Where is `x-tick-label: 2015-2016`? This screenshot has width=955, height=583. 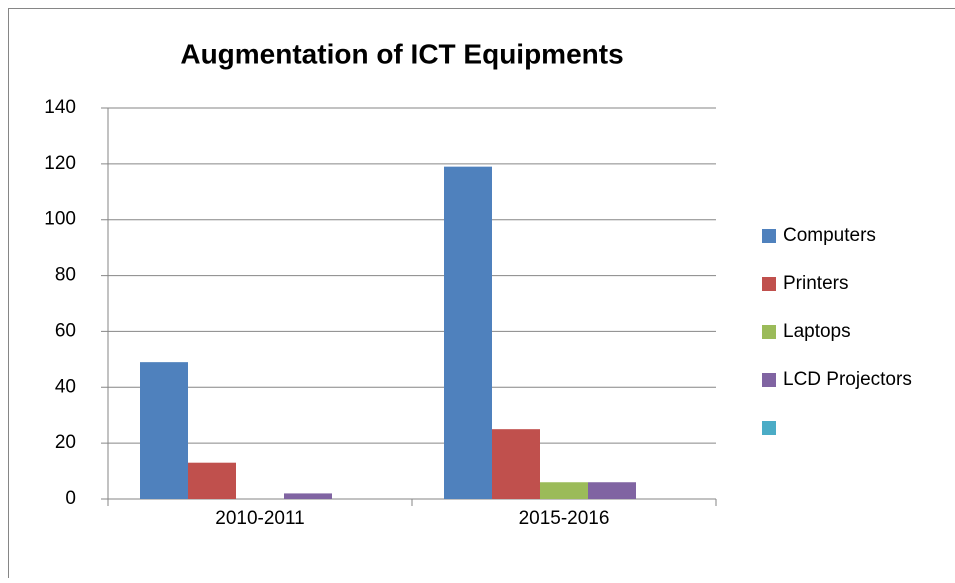
x-tick-label: 2015-2016 is located at coordinates (564, 518).